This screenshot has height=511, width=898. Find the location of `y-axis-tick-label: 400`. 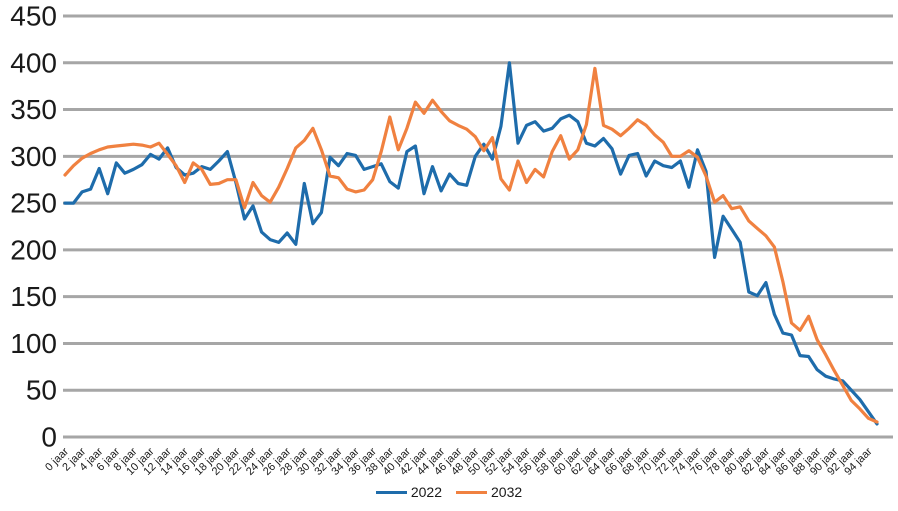

y-axis-tick-label: 400 is located at coordinates (33, 62).